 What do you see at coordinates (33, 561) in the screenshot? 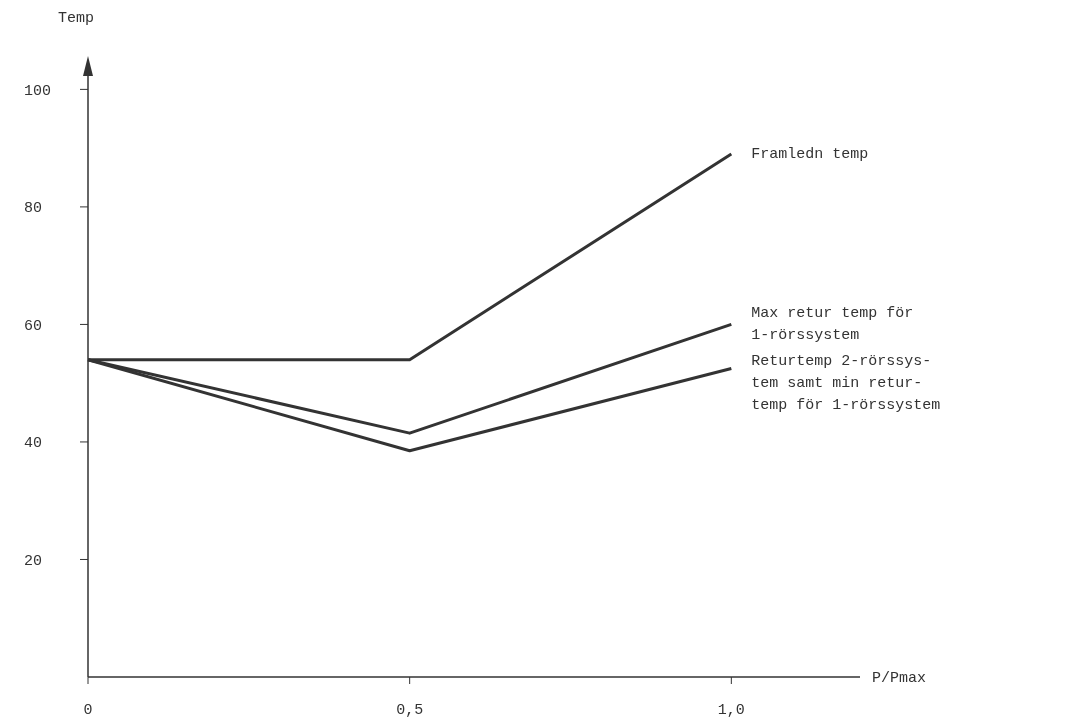
I see `y-tick-label: 20` at bounding box center [33, 561].